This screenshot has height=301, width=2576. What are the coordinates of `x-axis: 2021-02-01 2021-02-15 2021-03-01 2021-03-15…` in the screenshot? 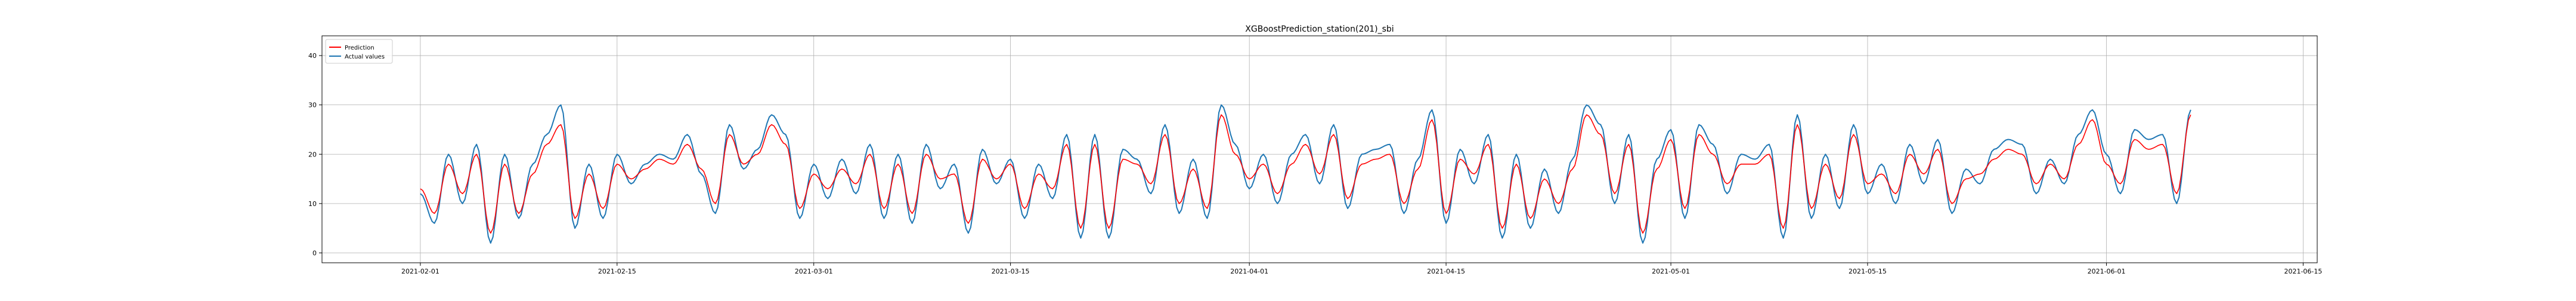 It's located at (1362, 269).